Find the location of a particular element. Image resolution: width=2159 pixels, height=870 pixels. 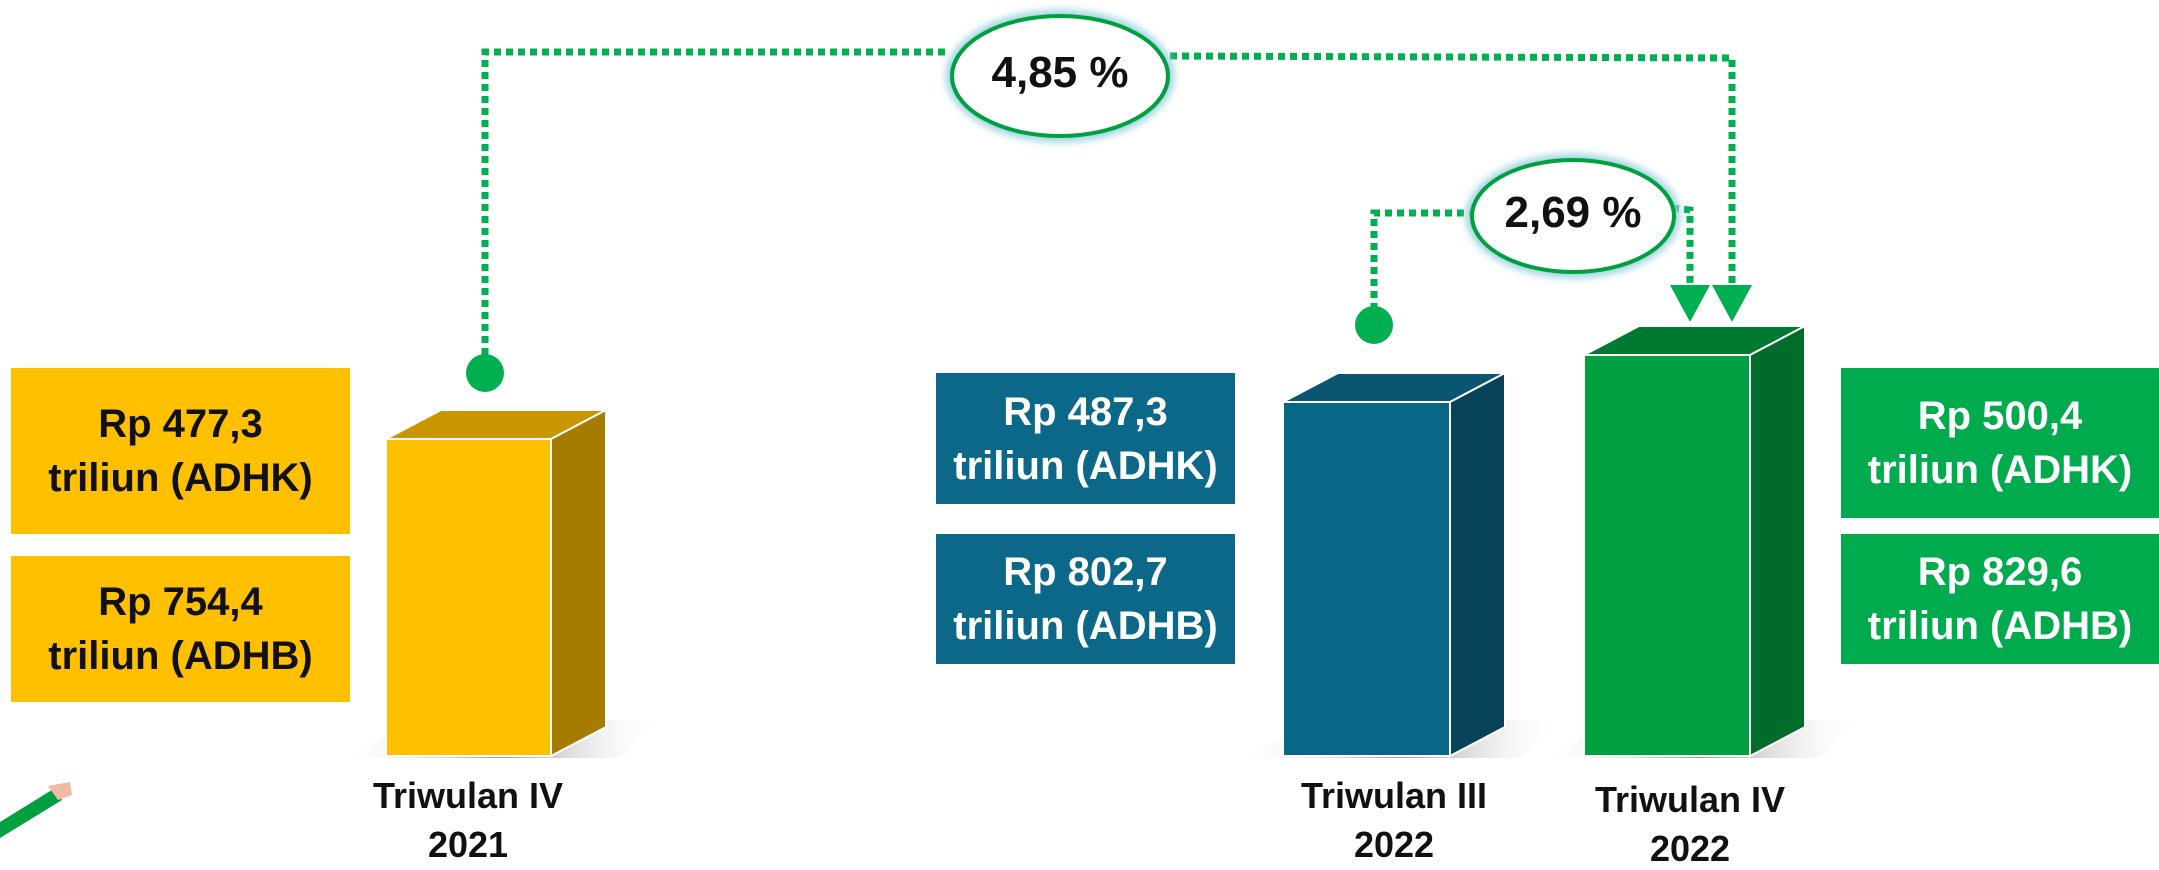

value-text: Rp 500,4 is located at coordinates (2000, 416).